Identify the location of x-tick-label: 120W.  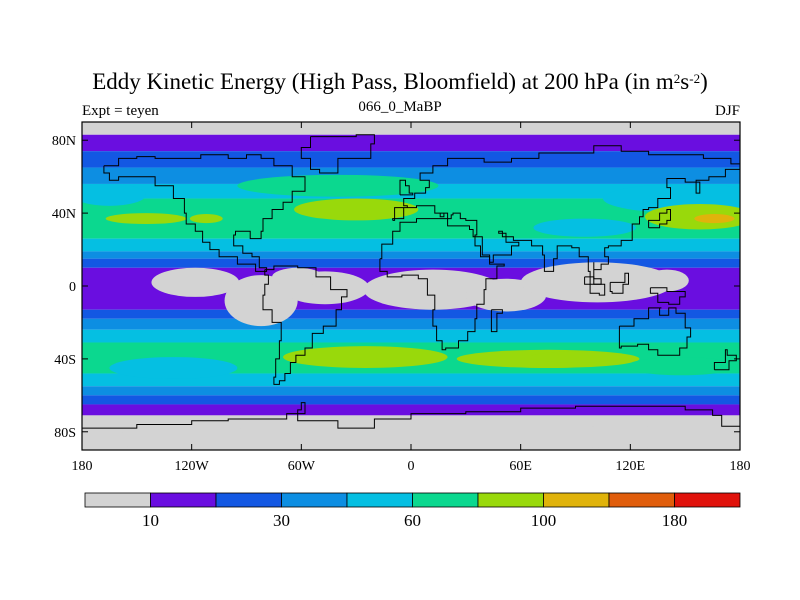
(192, 466).